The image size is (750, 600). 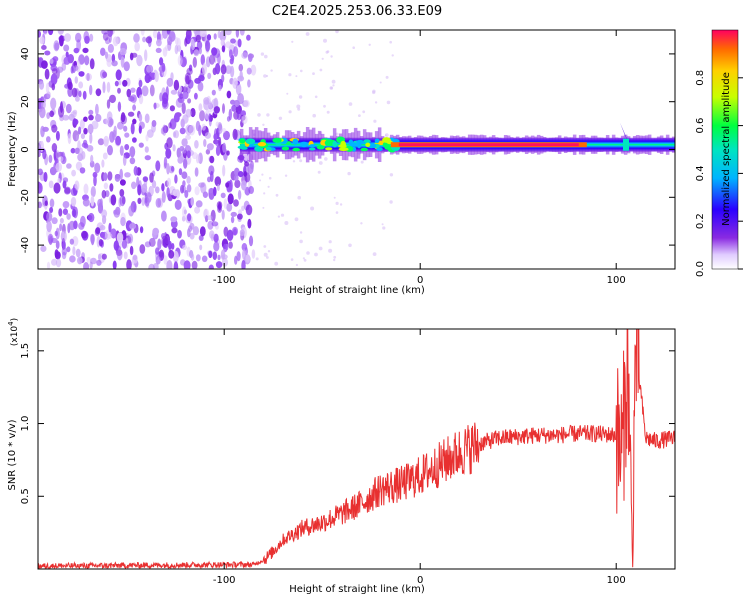 What do you see at coordinates (224, 580) in the screenshot?
I see `x-tick-label: -100` at bounding box center [224, 580].